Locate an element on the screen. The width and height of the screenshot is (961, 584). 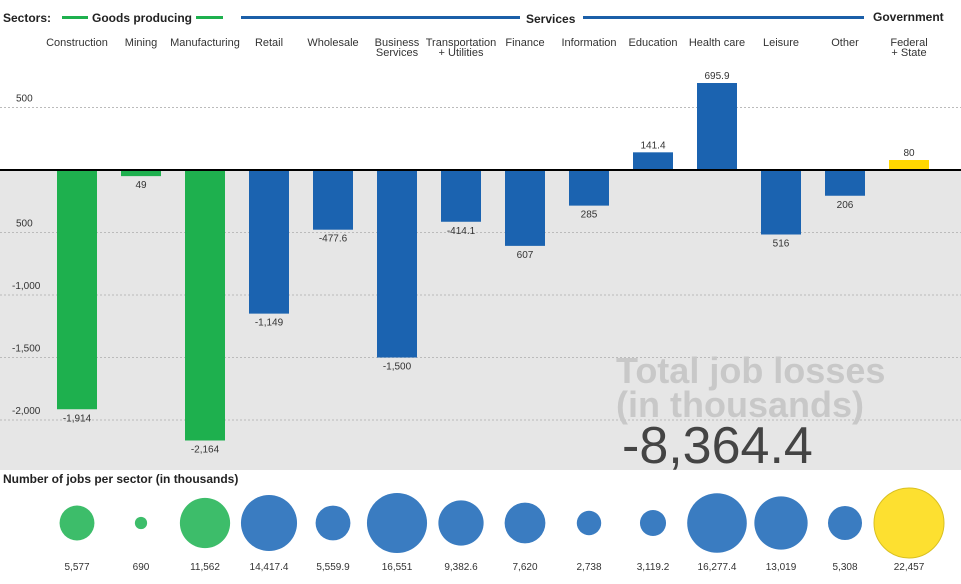
total-job-losses-value: -8,364.4 is located at coordinates (717, 446).